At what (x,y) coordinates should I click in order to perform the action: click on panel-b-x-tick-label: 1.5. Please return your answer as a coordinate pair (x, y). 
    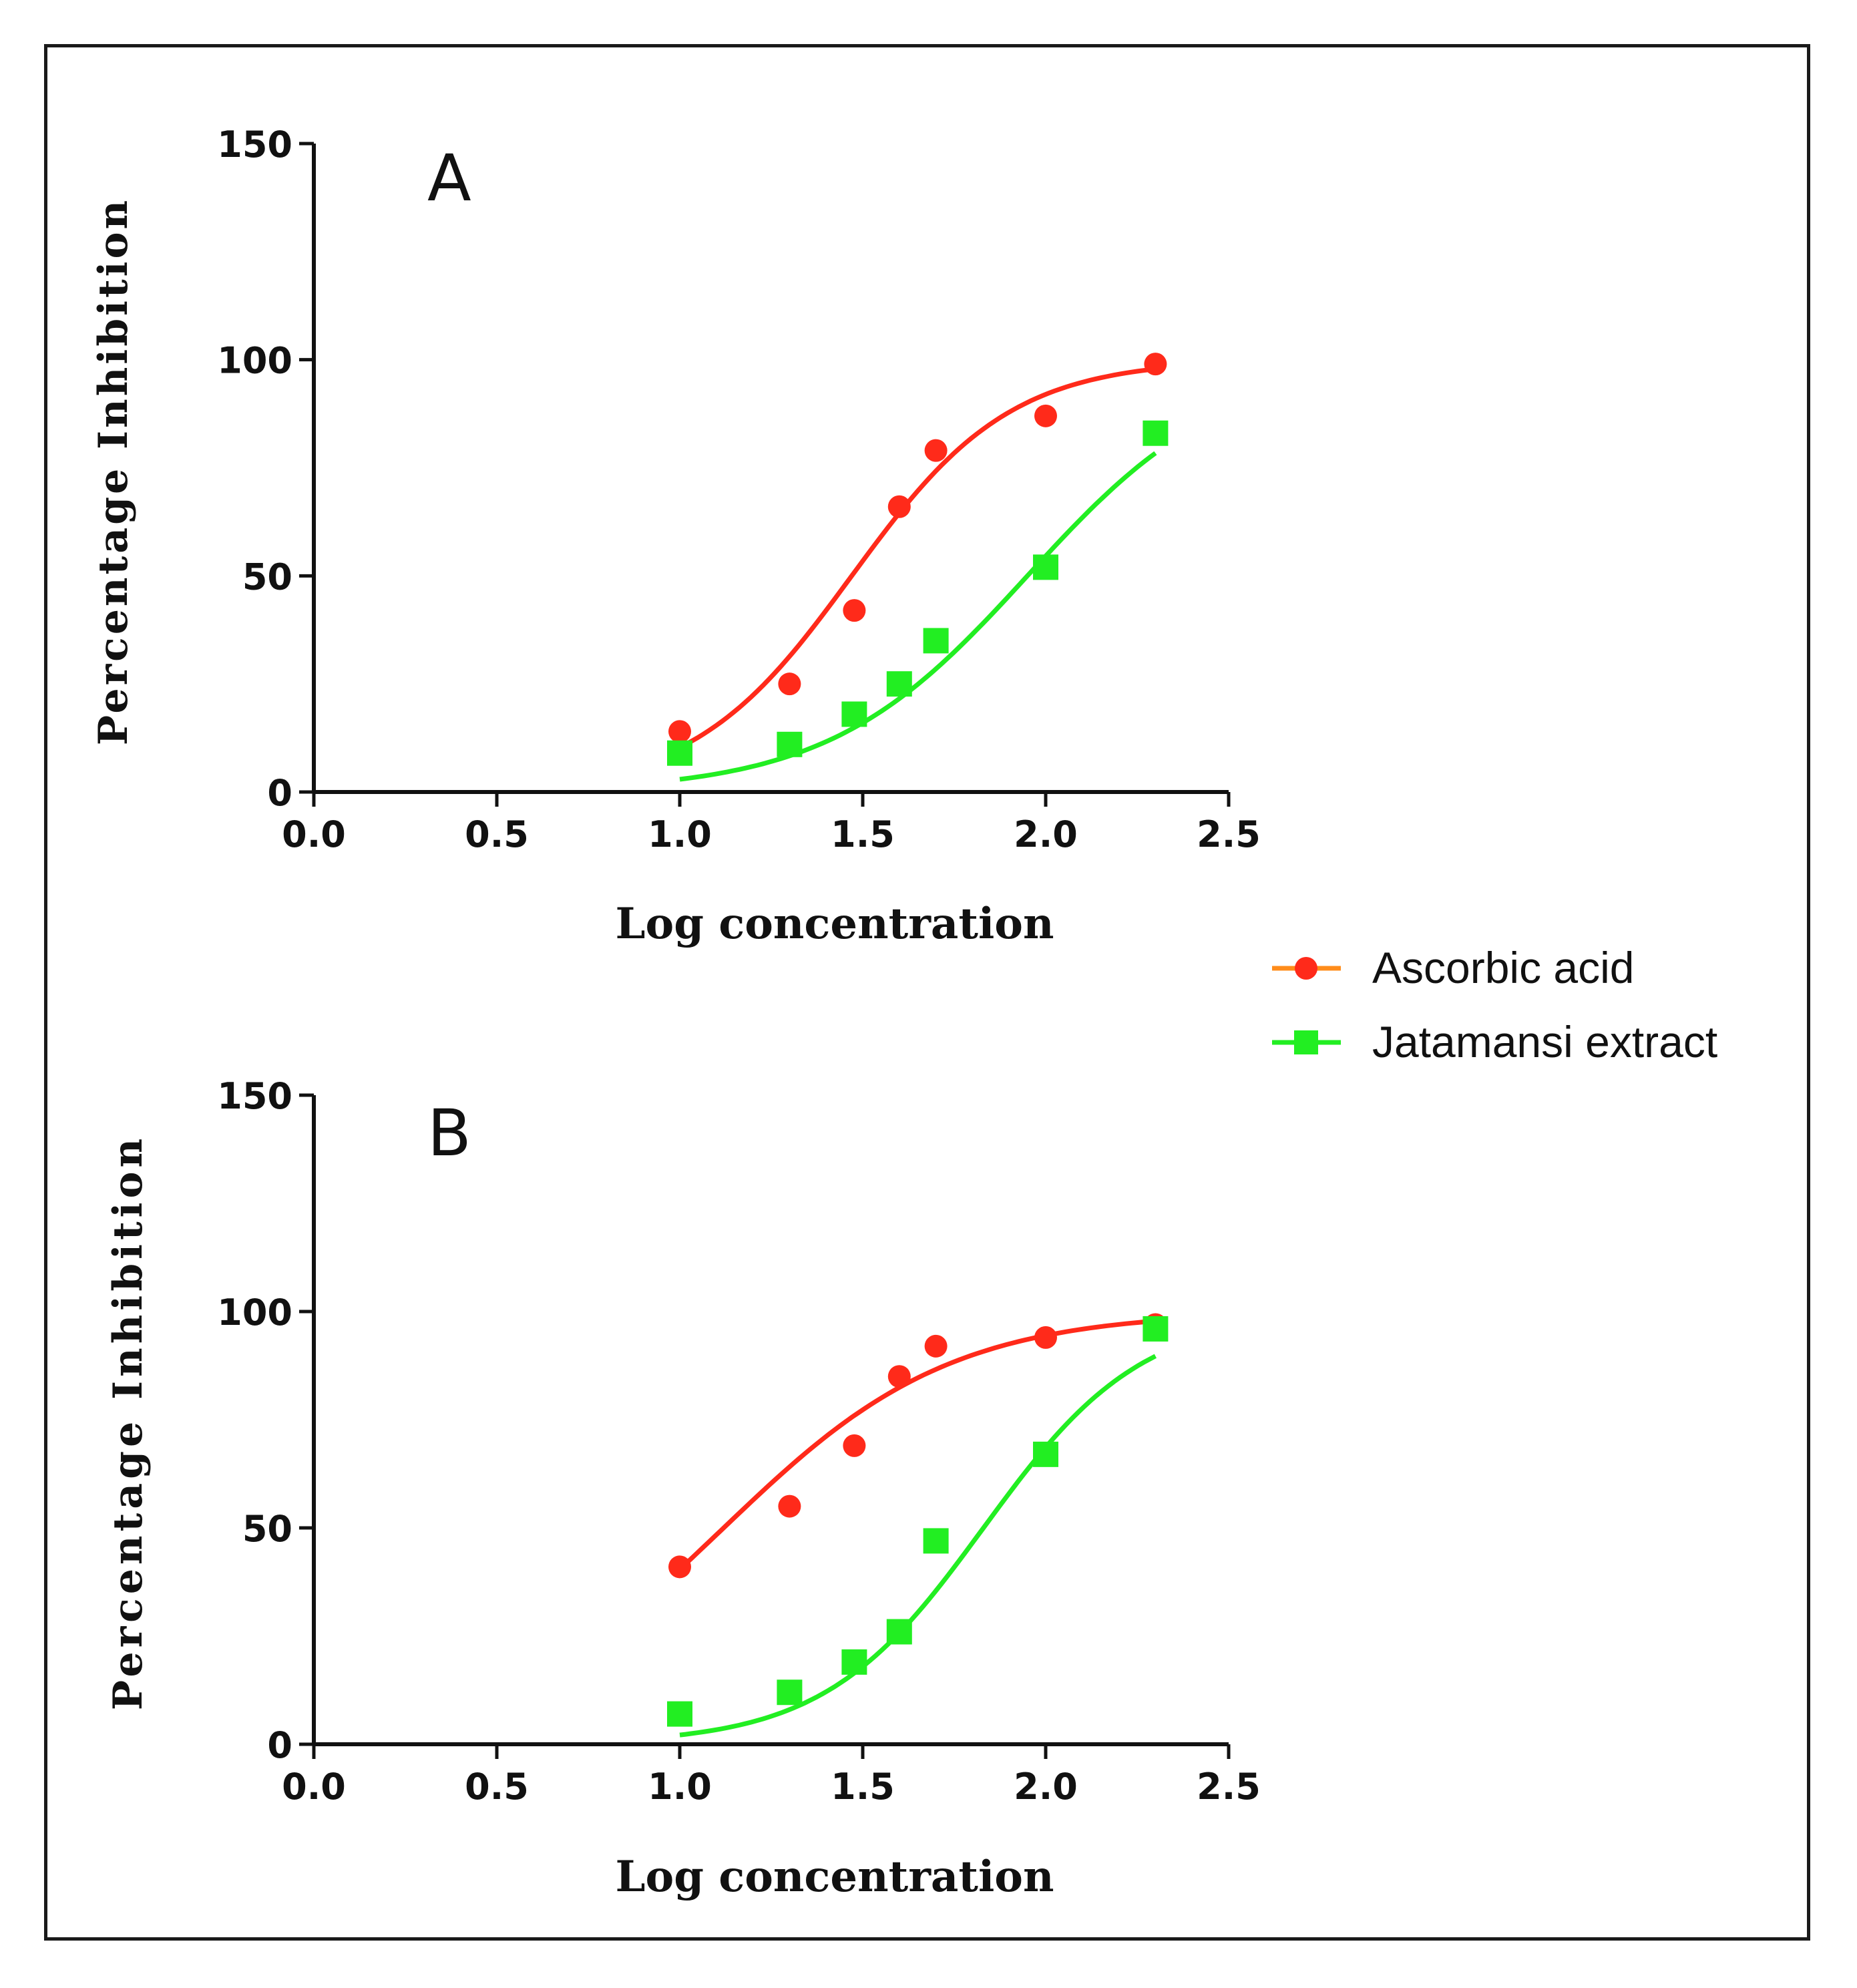
    Looking at the image, I should click on (863, 1787).